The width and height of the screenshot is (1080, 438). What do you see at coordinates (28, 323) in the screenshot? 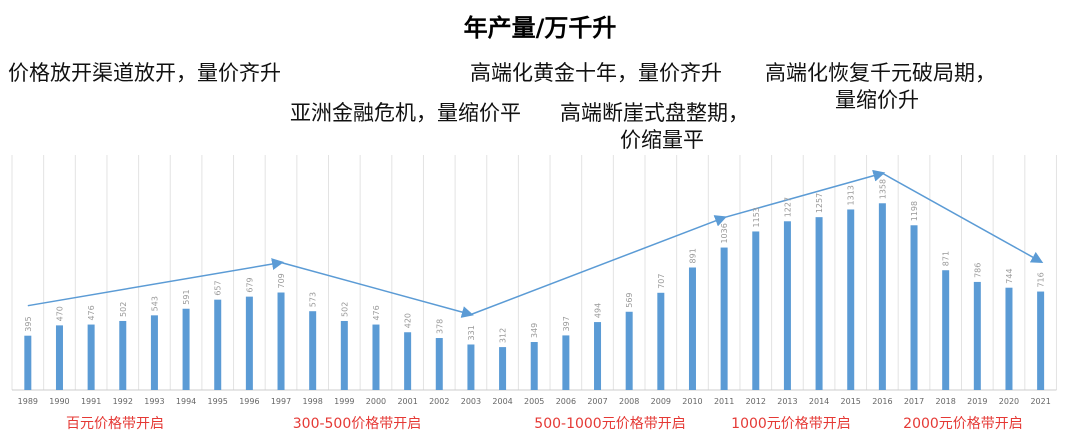
I see `data-label-1989: 395` at bounding box center [28, 323].